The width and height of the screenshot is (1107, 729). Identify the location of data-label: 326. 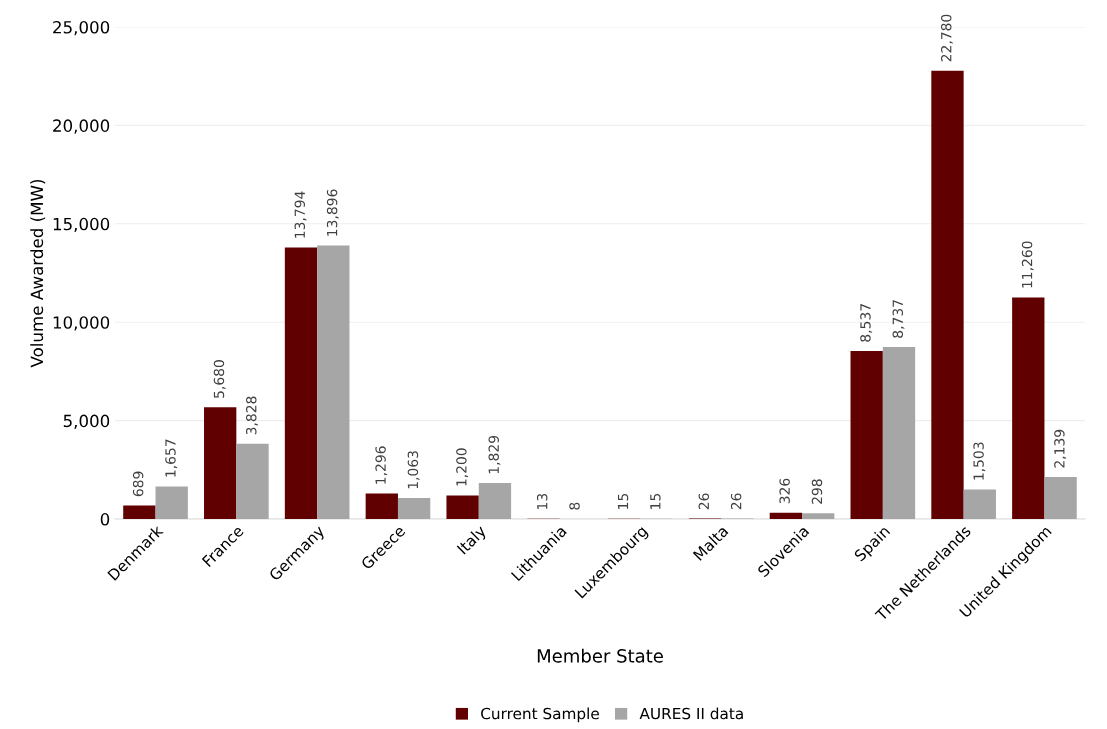
(784, 491).